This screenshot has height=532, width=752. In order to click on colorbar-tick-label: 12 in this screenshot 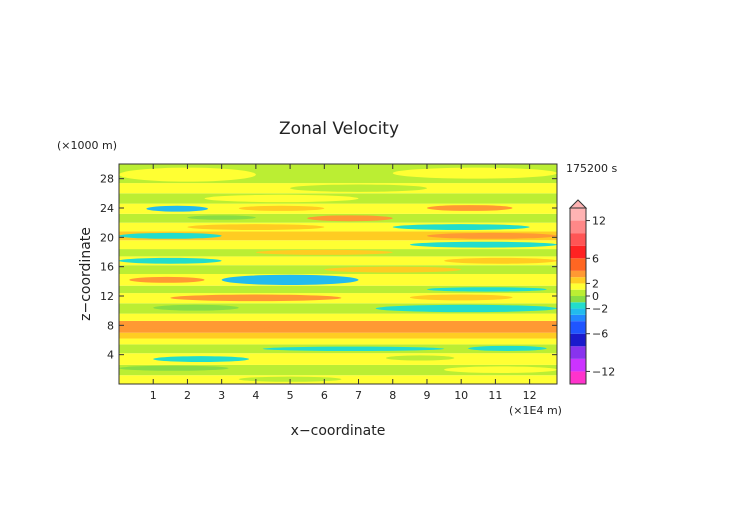, I will do `click(599, 221)`.